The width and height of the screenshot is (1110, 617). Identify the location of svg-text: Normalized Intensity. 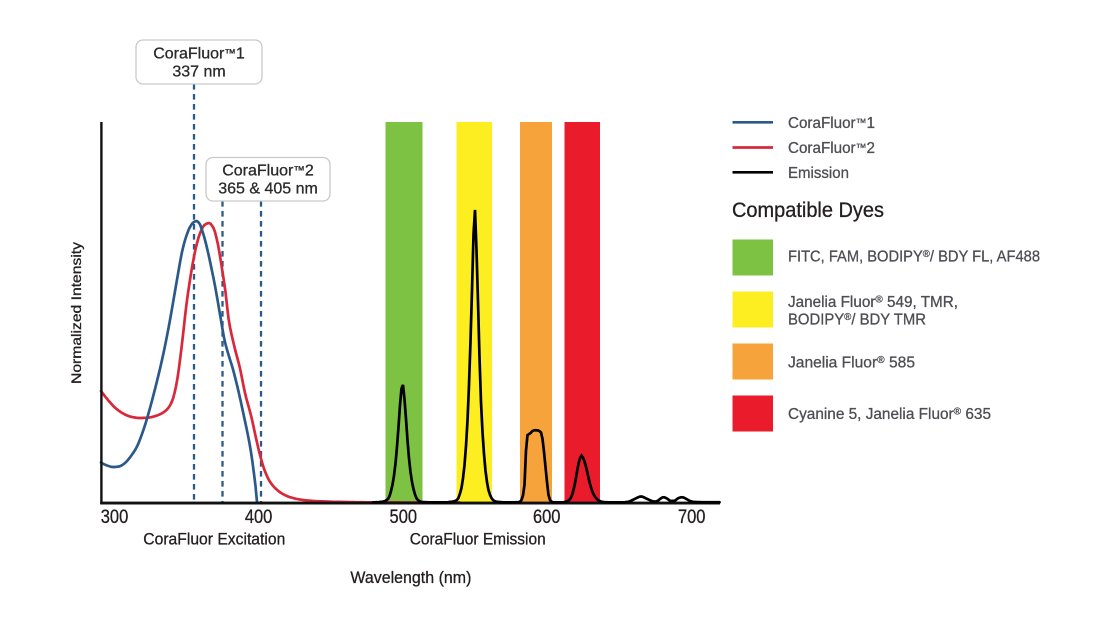
(76, 313).